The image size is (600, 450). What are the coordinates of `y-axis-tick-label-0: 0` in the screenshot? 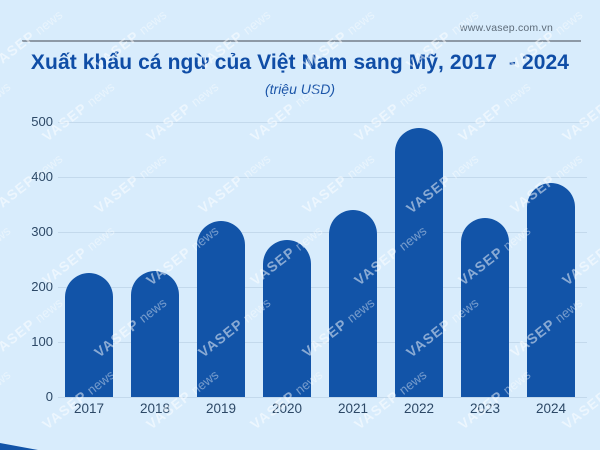 It's located at (49, 396).